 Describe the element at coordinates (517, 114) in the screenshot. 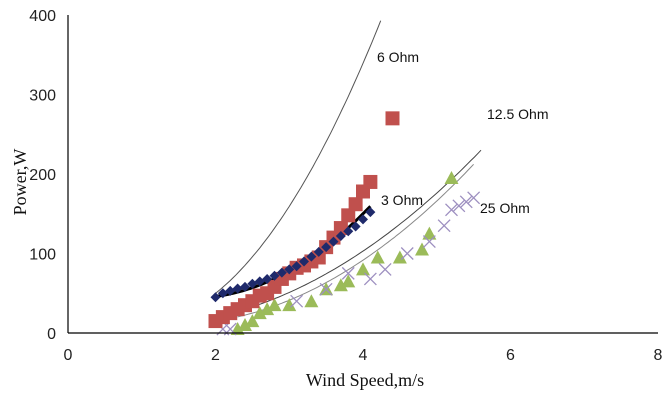

I see `series-label-12-5-ohm: 12.5 Ohm` at that location.